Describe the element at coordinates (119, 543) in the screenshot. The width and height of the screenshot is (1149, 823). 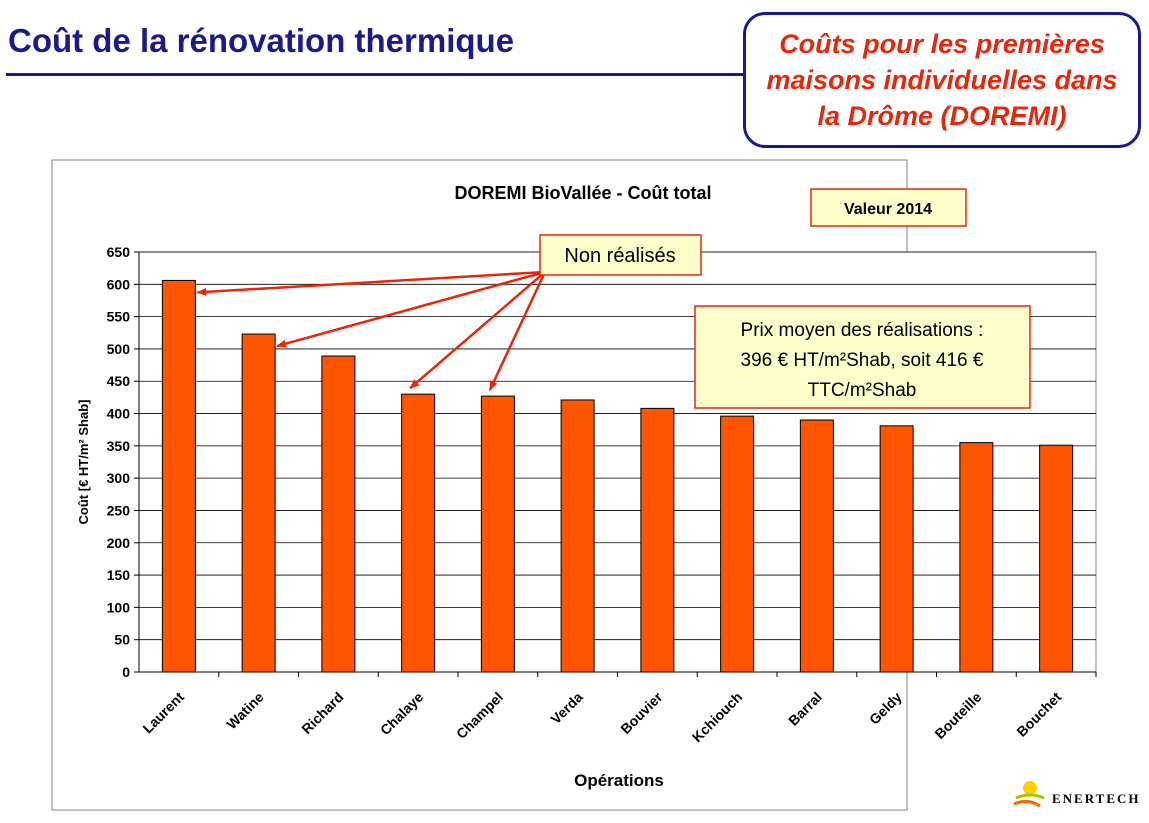
I see `y-tick-label: 200` at that location.